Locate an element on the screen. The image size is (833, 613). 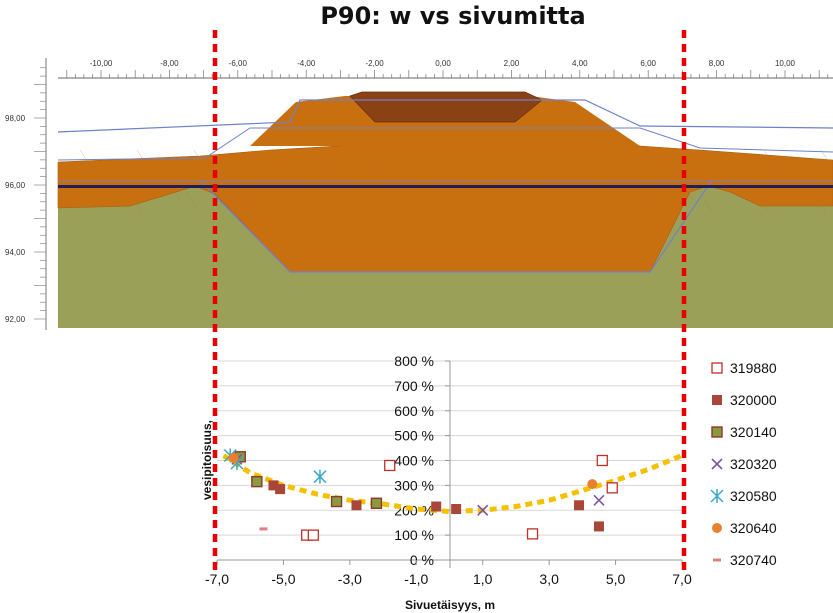
legend-label: 320140 is located at coordinates (753, 432).